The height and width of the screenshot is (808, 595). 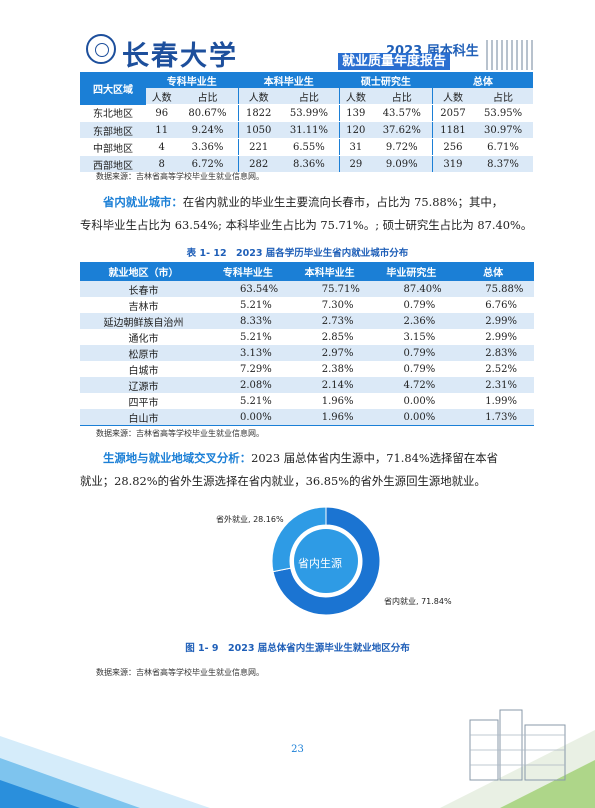 I want to click on table-cell: 8.33%, so click(x=248, y=321).